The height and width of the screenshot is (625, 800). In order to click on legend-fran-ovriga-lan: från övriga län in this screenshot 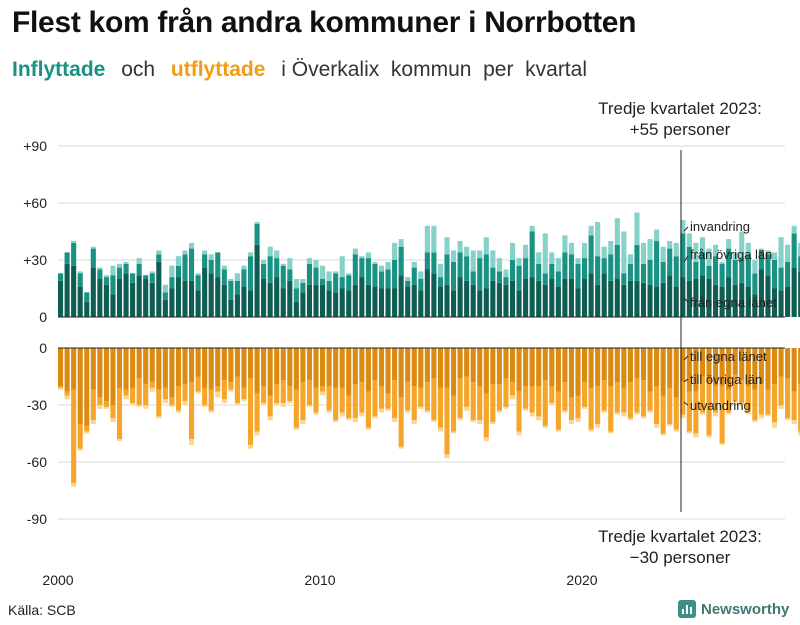, I will do `click(731, 254)`.